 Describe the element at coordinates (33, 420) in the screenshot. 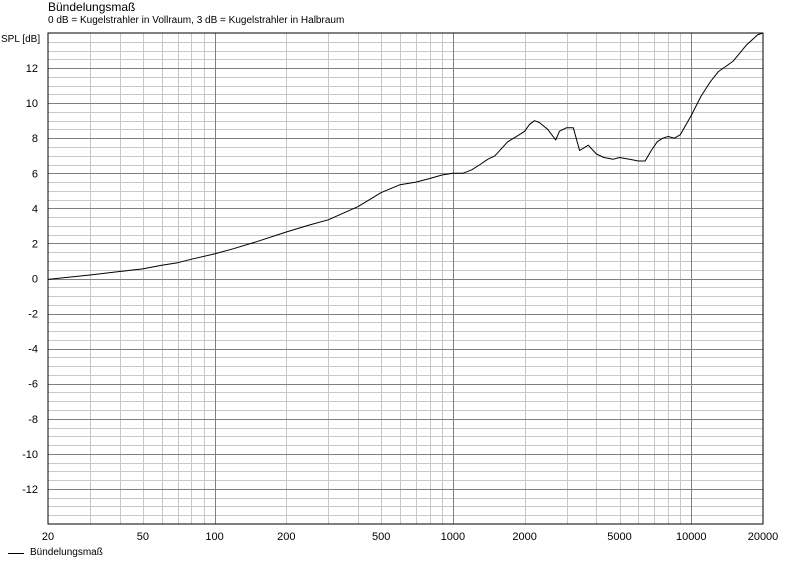

I see `y-tick-label: -8` at that location.